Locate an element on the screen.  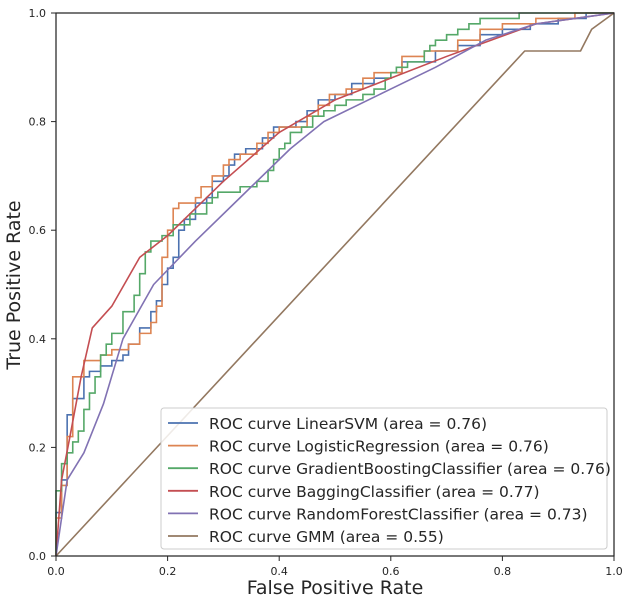
y-tick-label: 0.0 is located at coordinates (38, 556).